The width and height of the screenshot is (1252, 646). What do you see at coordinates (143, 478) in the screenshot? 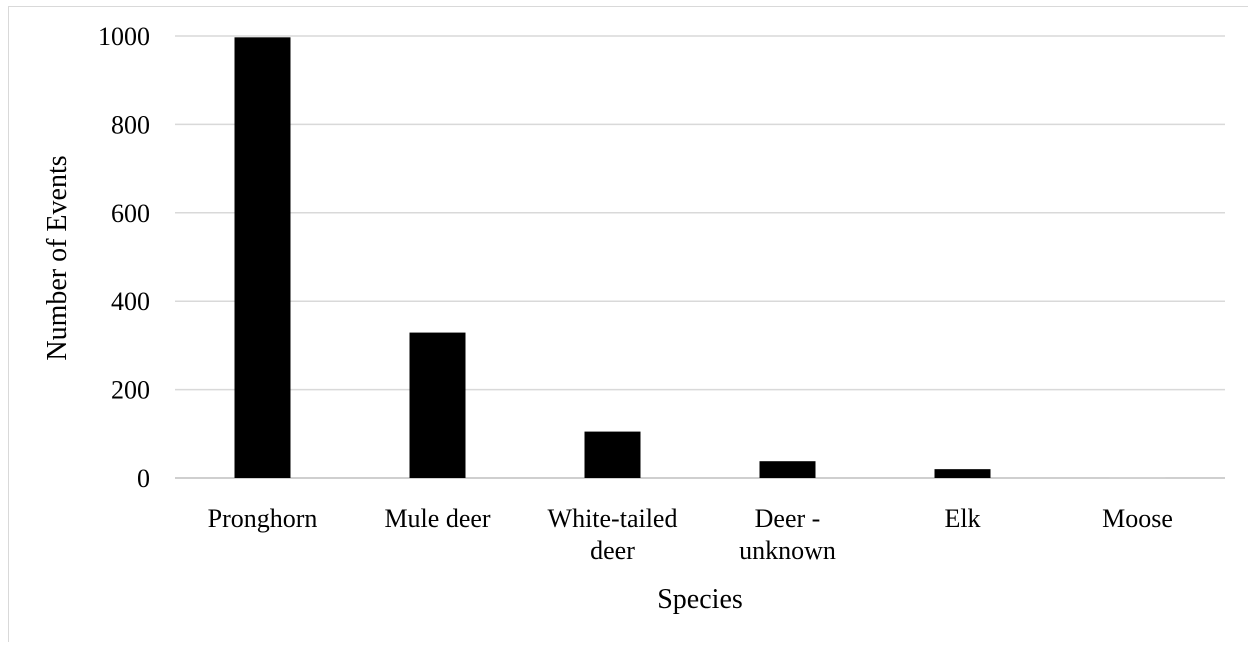
I see `y-tick-label: 0` at bounding box center [143, 478].